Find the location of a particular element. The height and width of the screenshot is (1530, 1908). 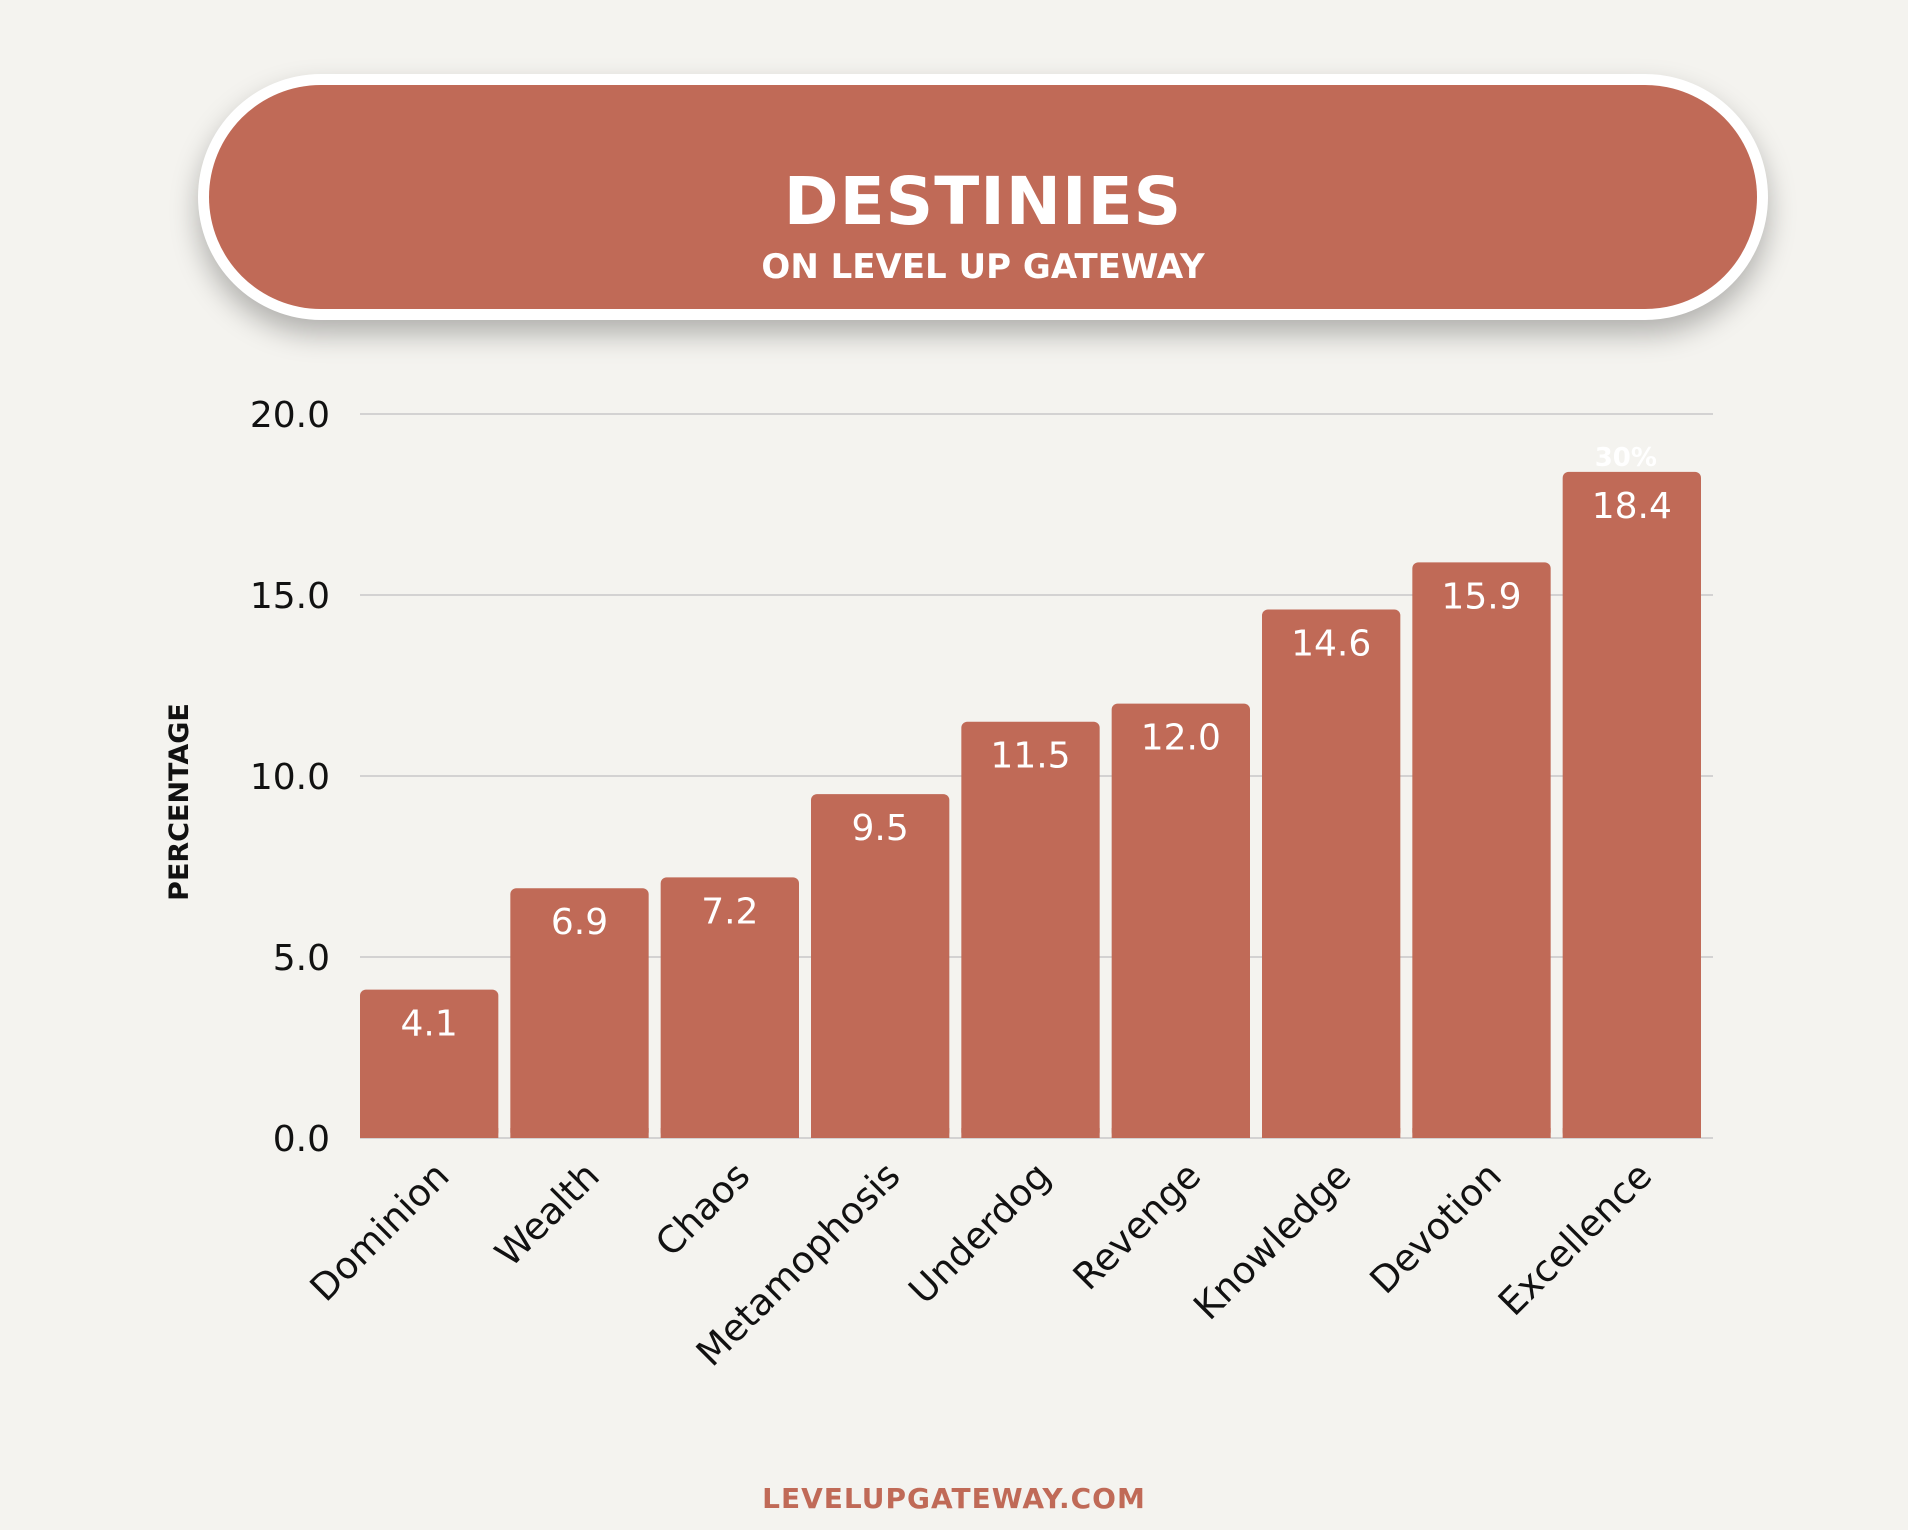

y-tick-label: 20.0 is located at coordinates (290, 415).